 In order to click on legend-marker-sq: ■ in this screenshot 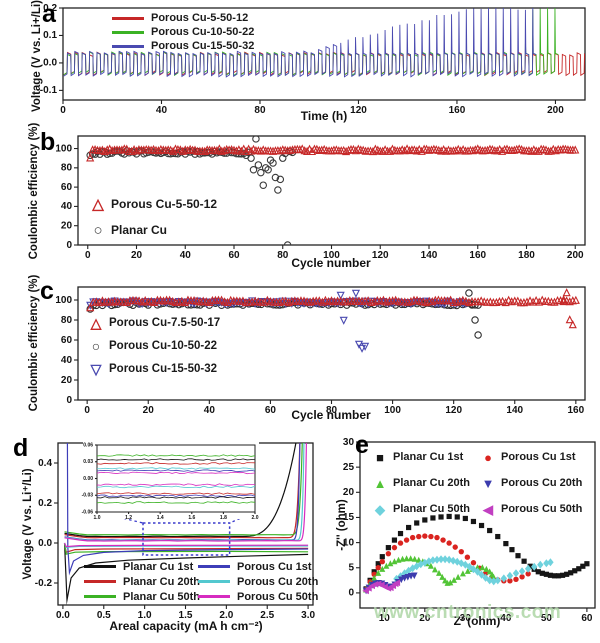, I will do `click(380, 457)`.